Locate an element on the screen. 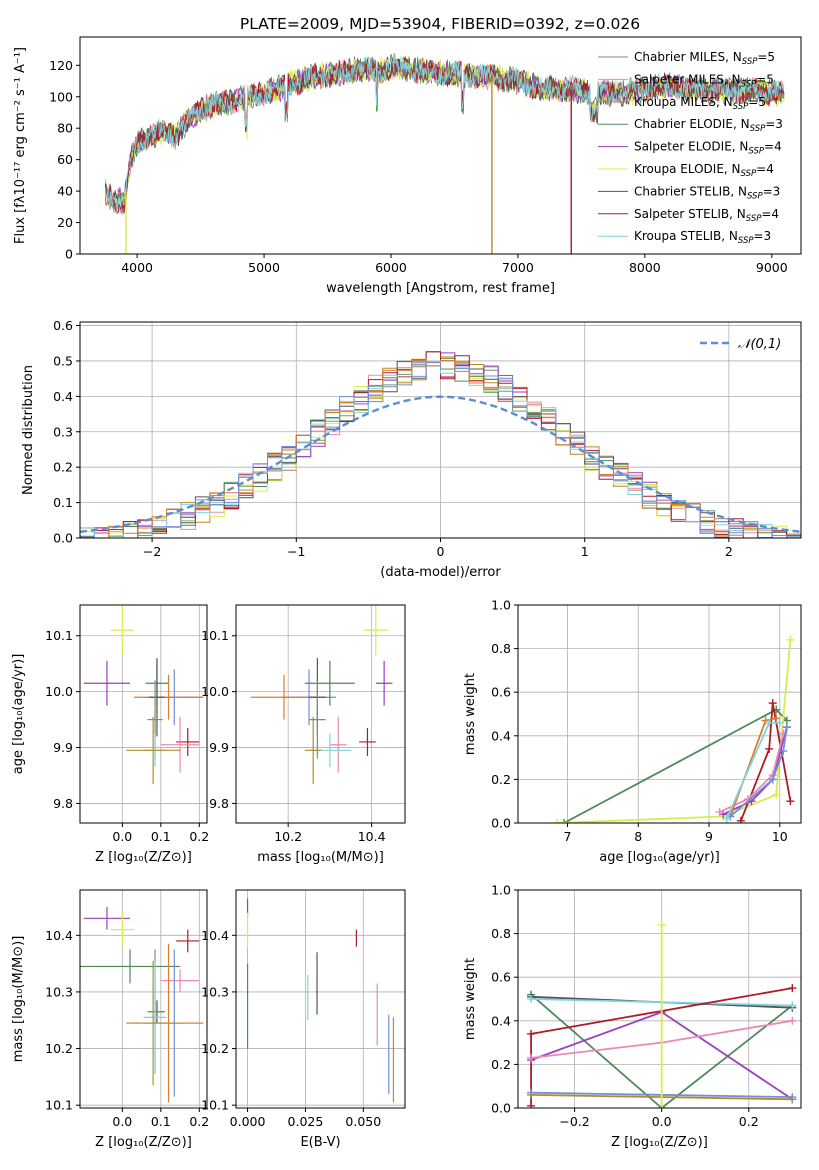 This screenshot has width=819, height=1170. x-axis-label: age [log₁₀(age/yr)] is located at coordinates (659, 857).